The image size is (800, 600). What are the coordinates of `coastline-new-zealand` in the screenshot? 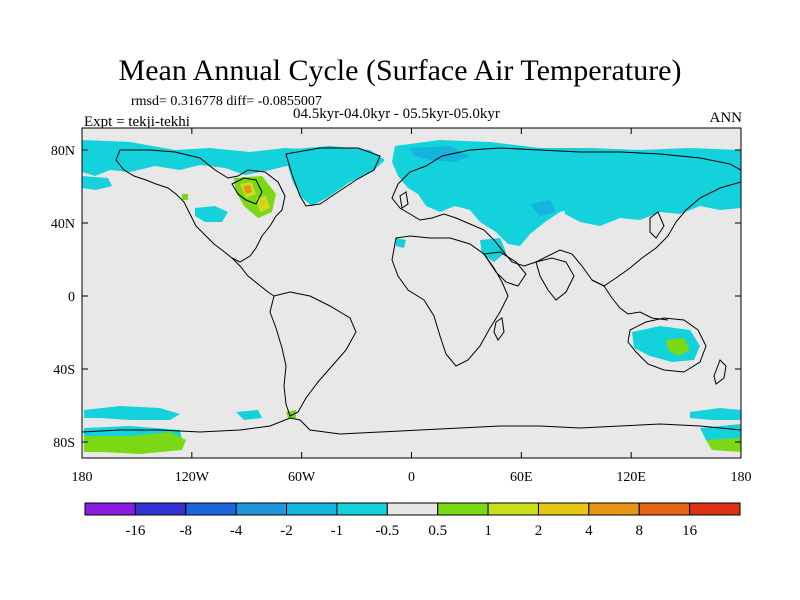 It's located at (720, 372).